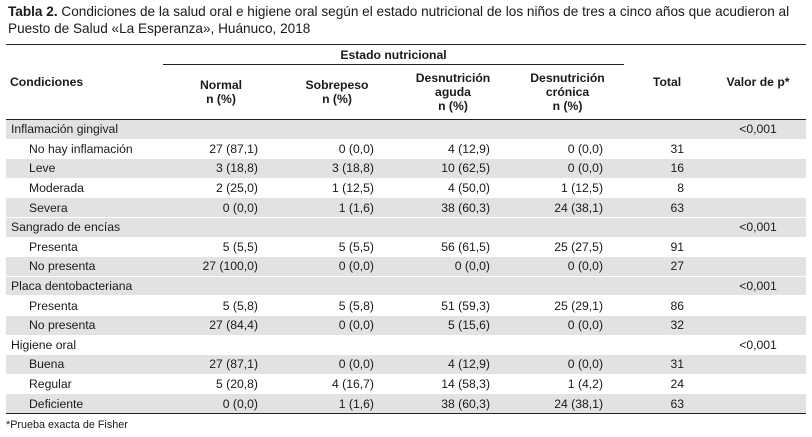  I want to click on header-estado-nutricional: Estado nutricional, so click(394, 54).